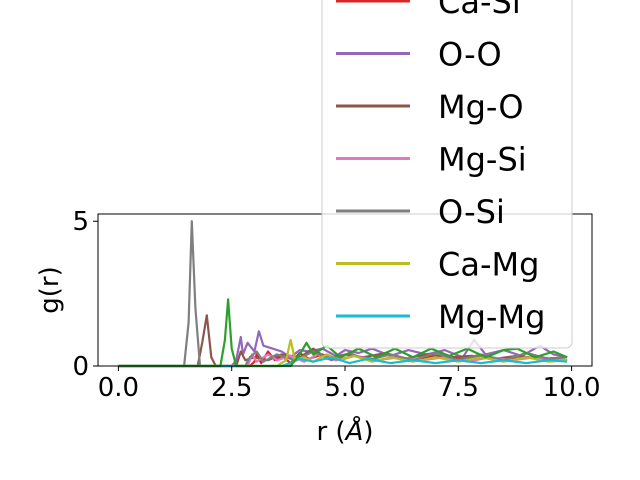 This screenshot has width=640, height=480. What do you see at coordinates (231, 388) in the screenshot?
I see `x-tick-label: 2.5` at bounding box center [231, 388].